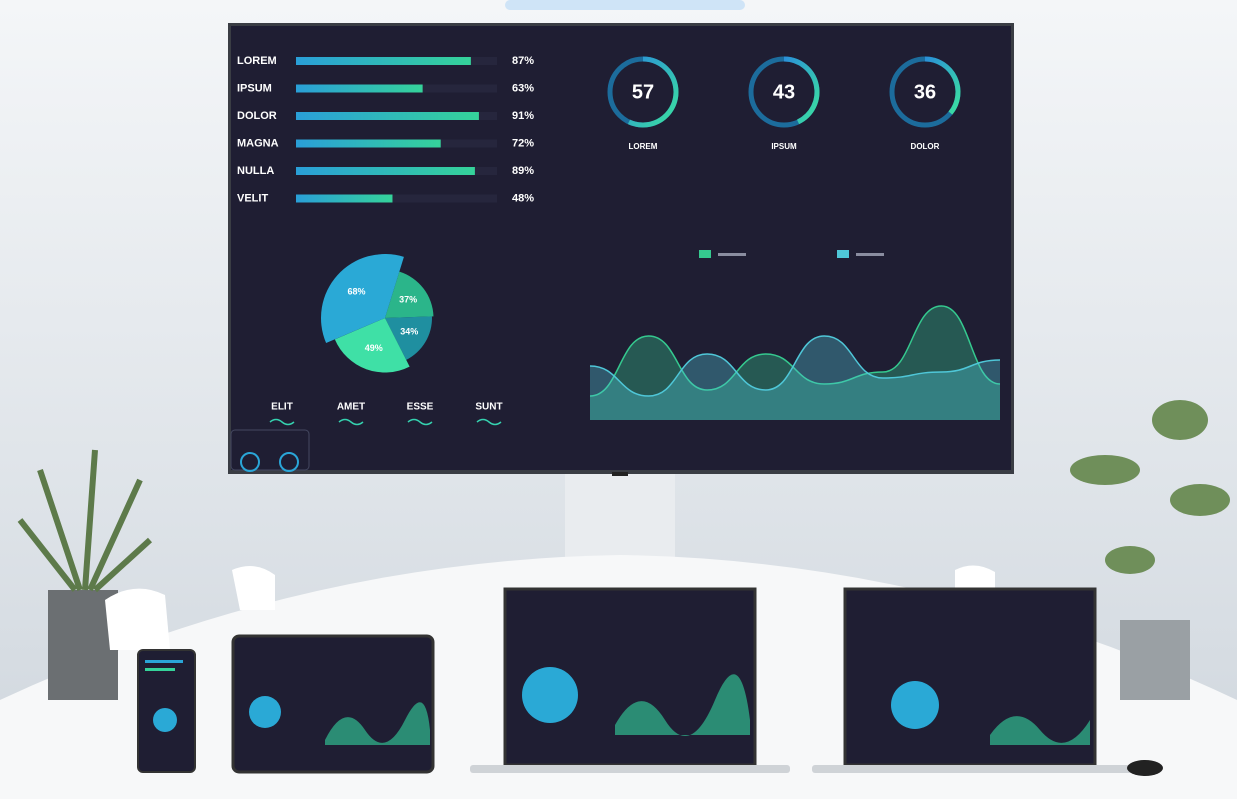 The image size is (1237, 799). I want to click on plant-pot, so click(1155, 660).